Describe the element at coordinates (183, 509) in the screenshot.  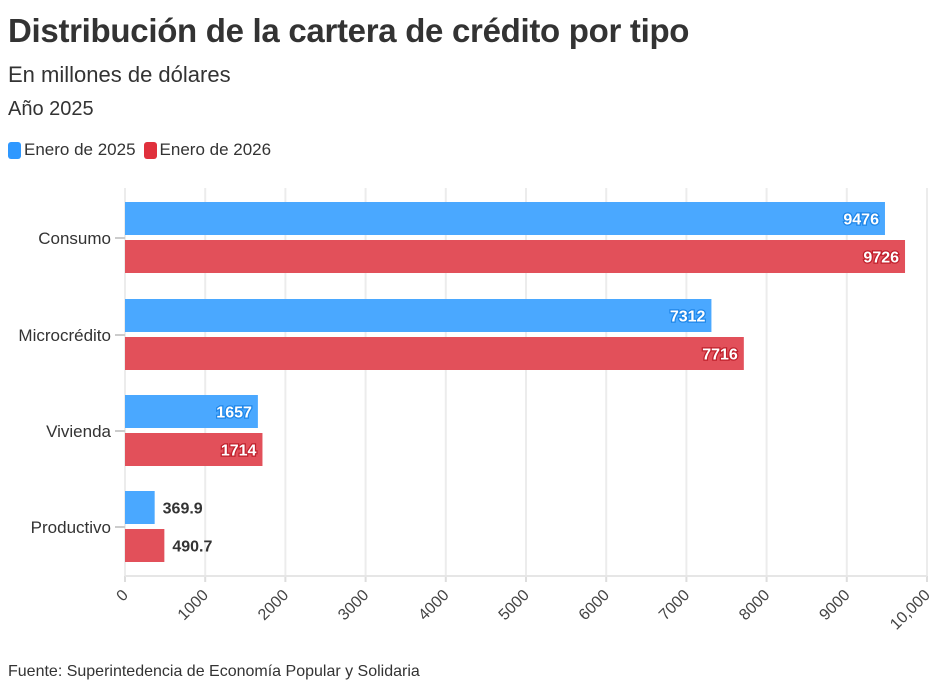
I see `data-label: 369.9` at that location.